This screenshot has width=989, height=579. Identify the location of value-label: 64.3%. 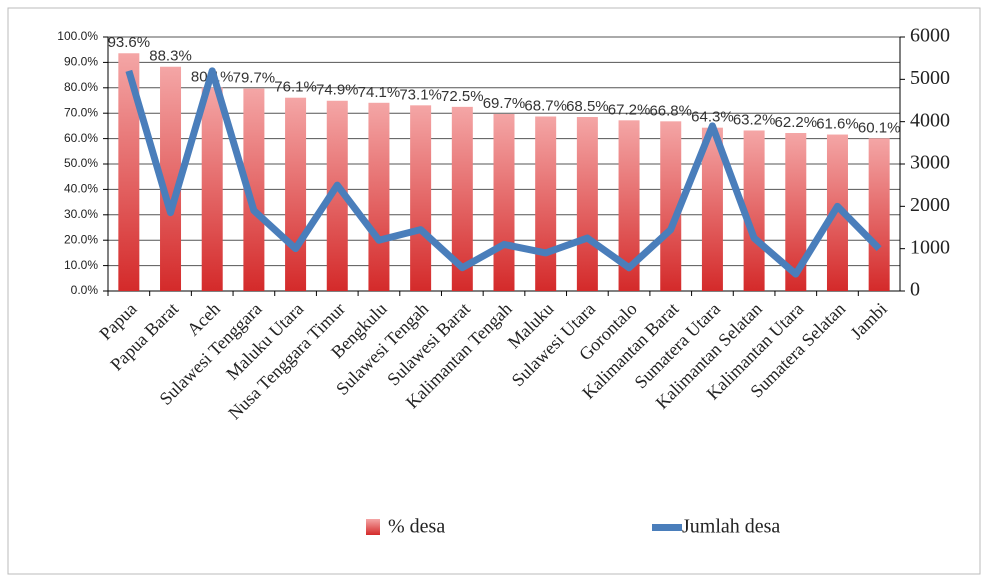
(712, 117).